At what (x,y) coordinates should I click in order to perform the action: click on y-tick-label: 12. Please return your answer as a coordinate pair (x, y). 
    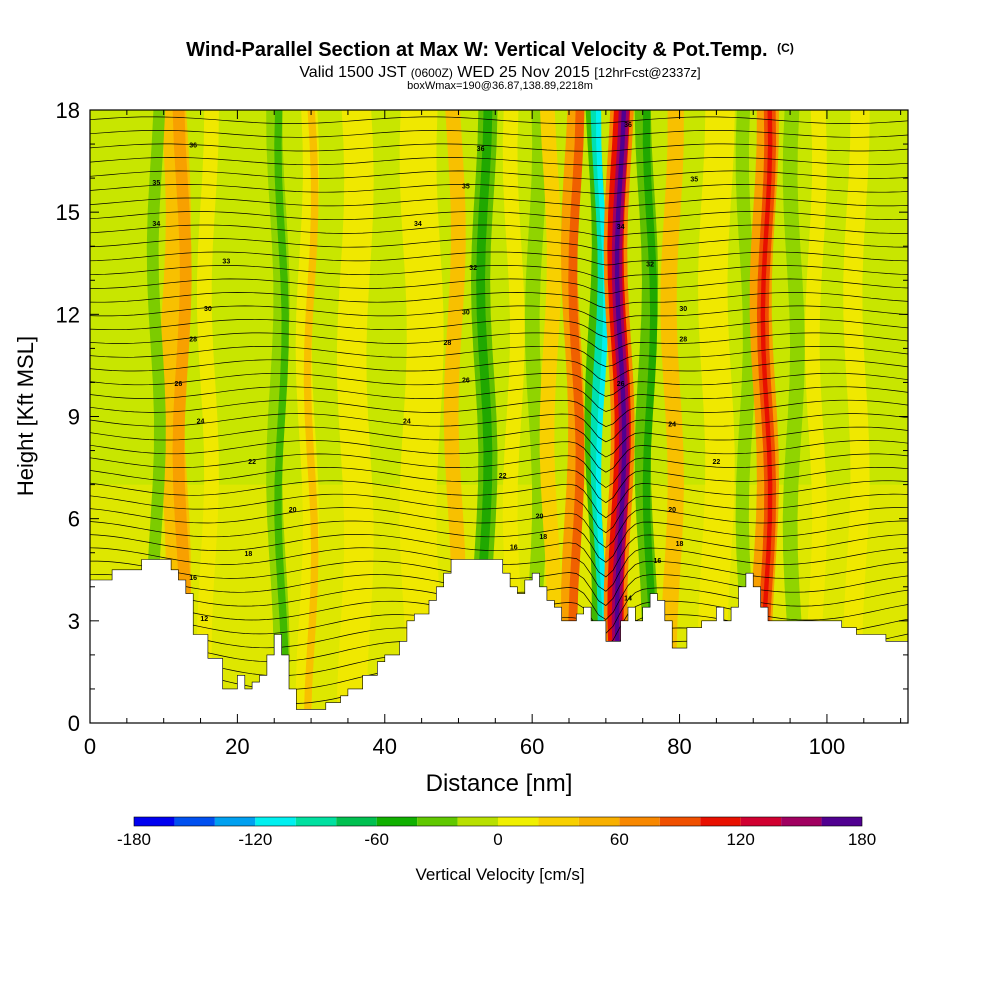
    Looking at the image, I should click on (68, 314).